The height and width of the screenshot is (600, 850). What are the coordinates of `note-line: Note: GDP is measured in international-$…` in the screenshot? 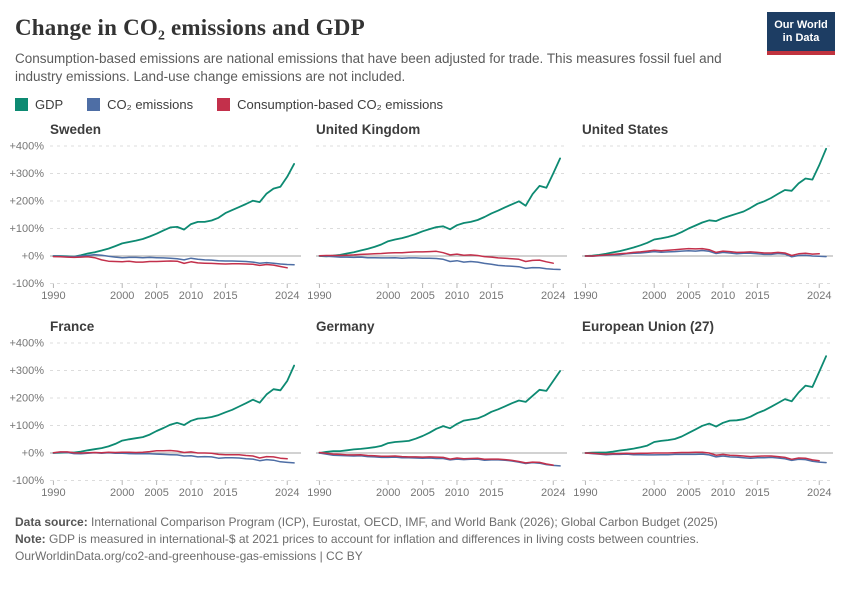 It's located at (425, 539).